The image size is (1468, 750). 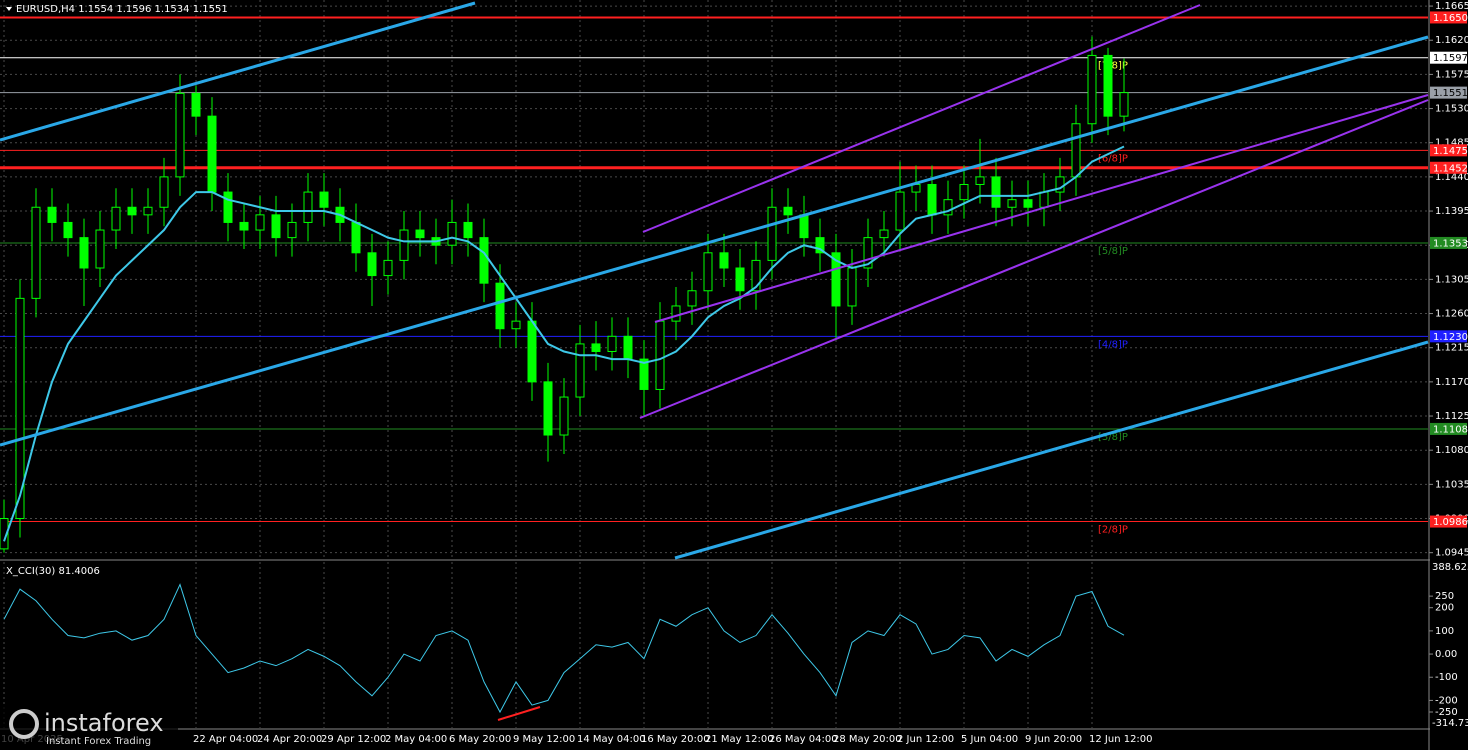 I want to click on x-tick-label: 22 Apr 04:00, so click(x=225, y=739).